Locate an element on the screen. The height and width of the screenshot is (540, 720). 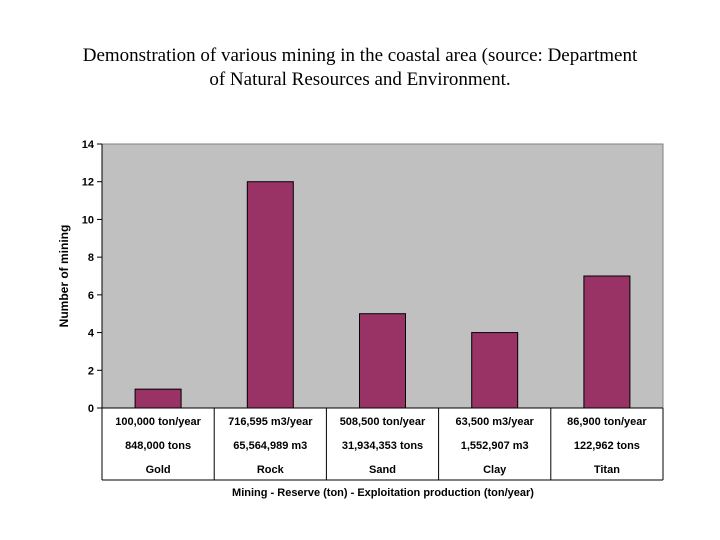
table-cell: 122,962 tons is located at coordinates (607, 446).